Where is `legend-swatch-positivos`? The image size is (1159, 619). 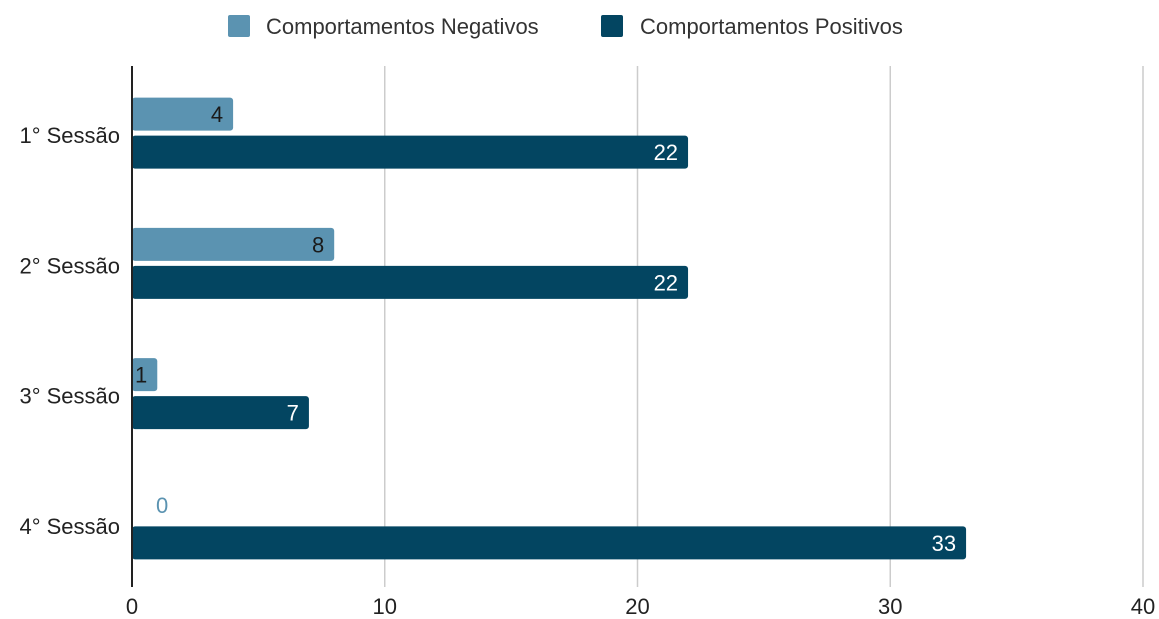 legend-swatch-positivos is located at coordinates (612, 26).